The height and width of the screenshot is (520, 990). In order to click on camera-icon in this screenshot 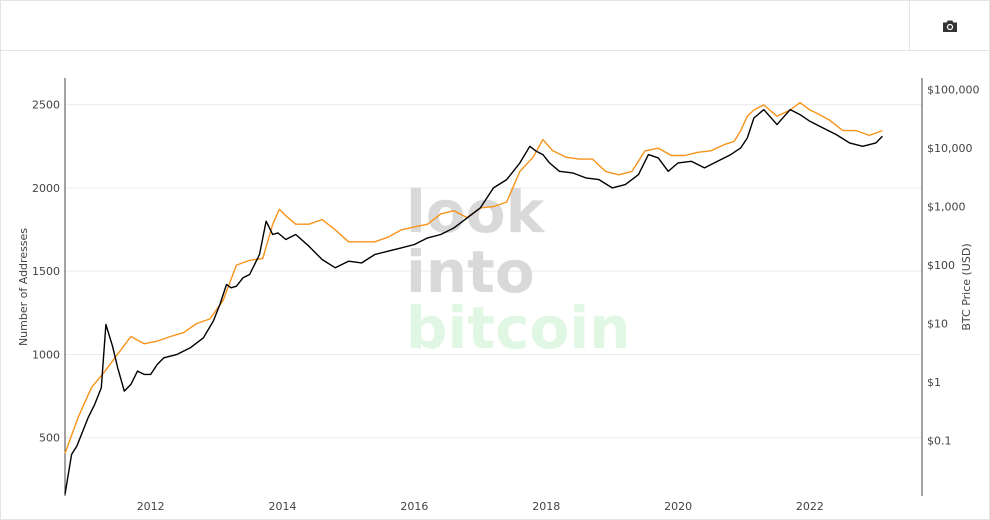, I will do `click(950, 26)`.